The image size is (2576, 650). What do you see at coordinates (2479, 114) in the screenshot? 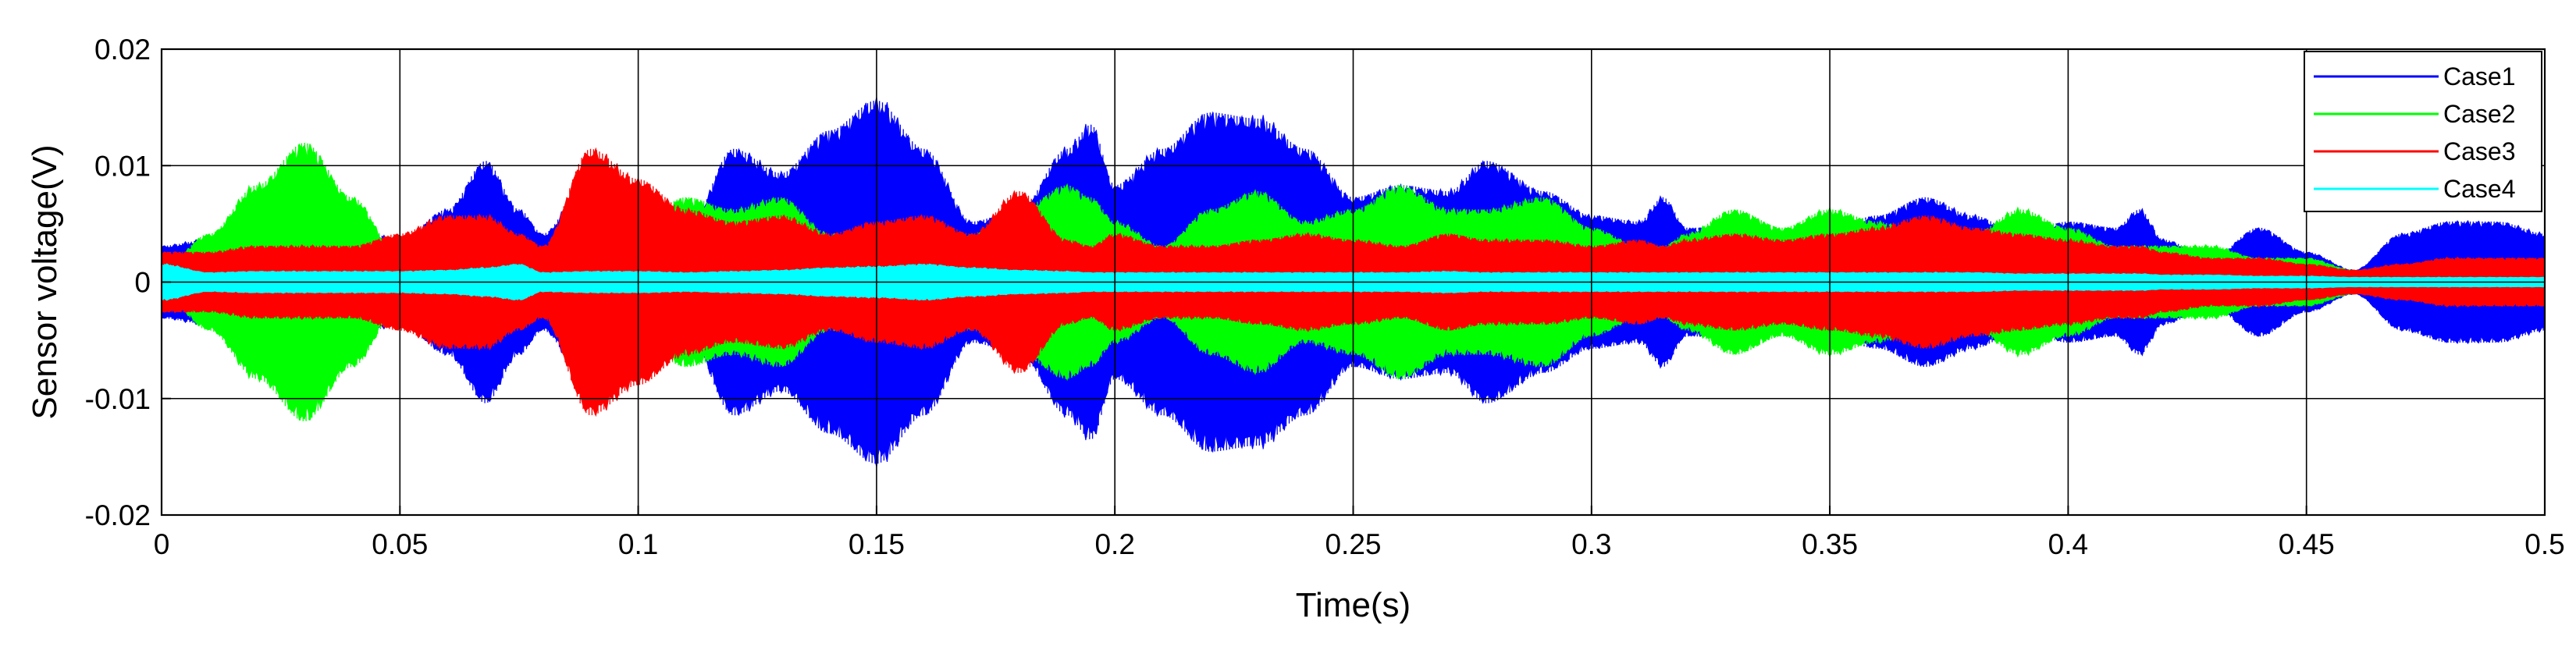
I see `legend-label-case2: Case2` at bounding box center [2479, 114].